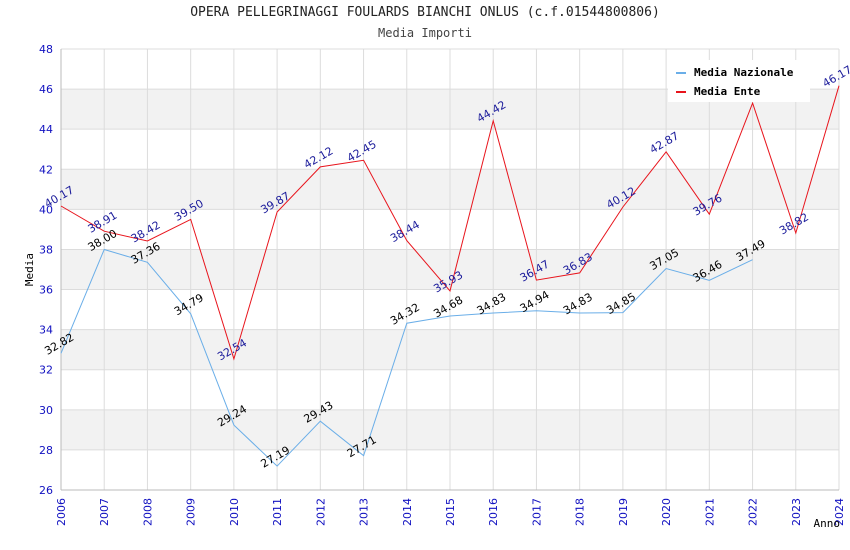  I want to click on x-tick-label: 2013, so click(364, 512).